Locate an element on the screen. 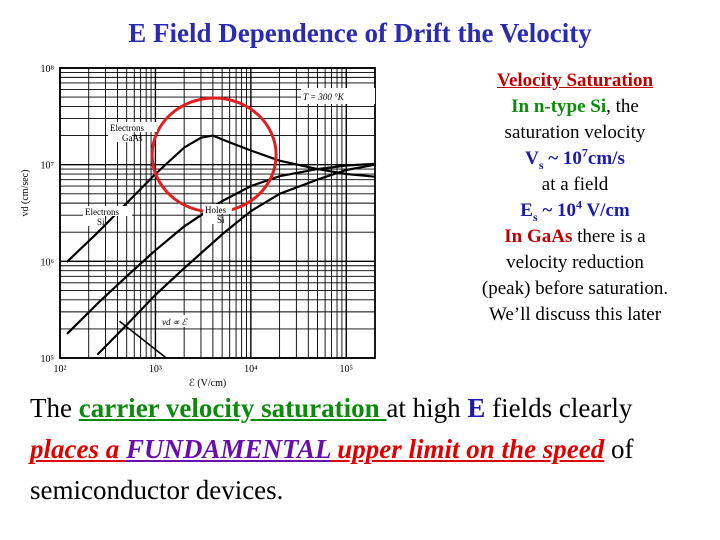 The width and height of the screenshot is (720, 540). highlight-fundamental: FUNDAMENTAL is located at coordinates (228, 449).